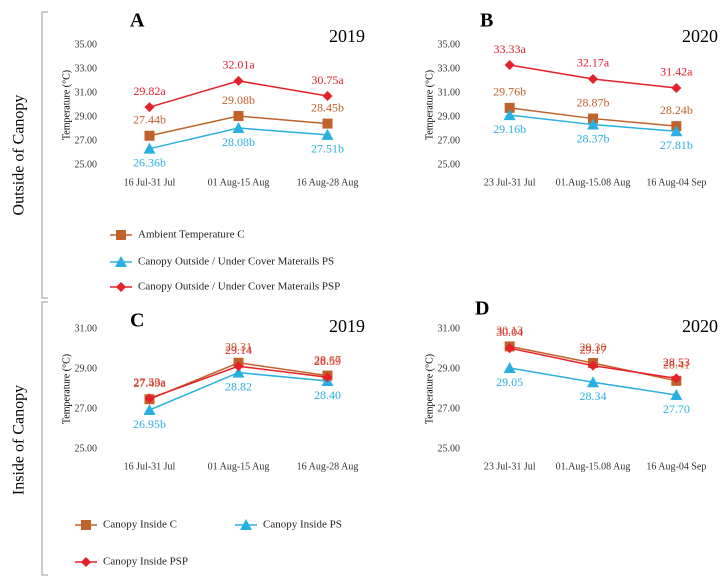 The image size is (725, 579). What do you see at coordinates (482, 309) in the screenshot?
I see `panel-letter: D` at bounding box center [482, 309].